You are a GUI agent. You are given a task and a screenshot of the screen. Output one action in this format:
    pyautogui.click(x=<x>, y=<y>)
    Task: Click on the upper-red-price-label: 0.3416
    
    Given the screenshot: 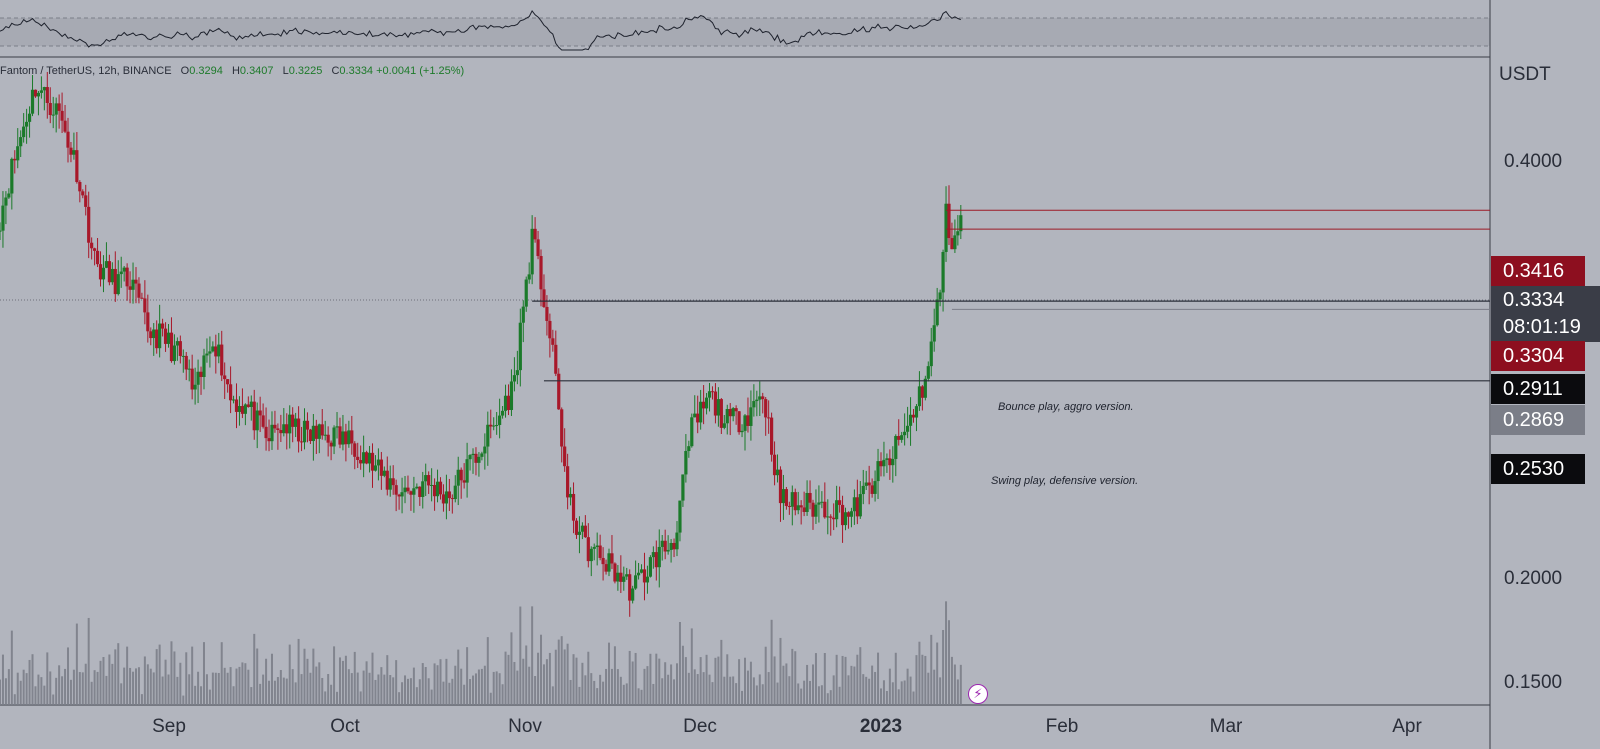 What is the action you would take?
    pyautogui.click(x=1538, y=271)
    